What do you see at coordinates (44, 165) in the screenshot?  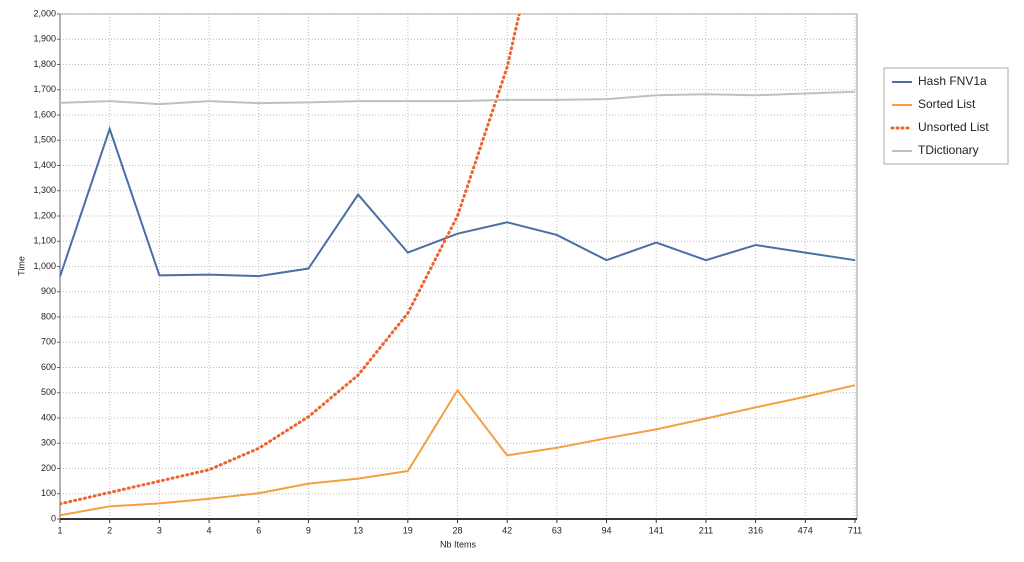 I see `y-tick-label: 1,400` at bounding box center [44, 165].